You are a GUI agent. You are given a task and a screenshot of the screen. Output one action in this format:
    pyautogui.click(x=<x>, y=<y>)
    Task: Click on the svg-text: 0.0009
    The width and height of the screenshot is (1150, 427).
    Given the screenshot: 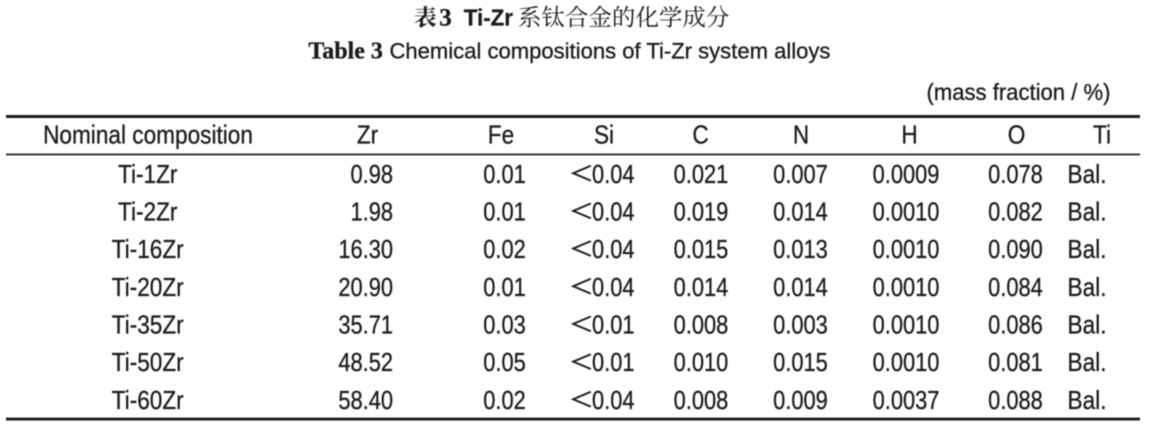 What is the action you would take?
    pyautogui.click(x=906, y=174)
    